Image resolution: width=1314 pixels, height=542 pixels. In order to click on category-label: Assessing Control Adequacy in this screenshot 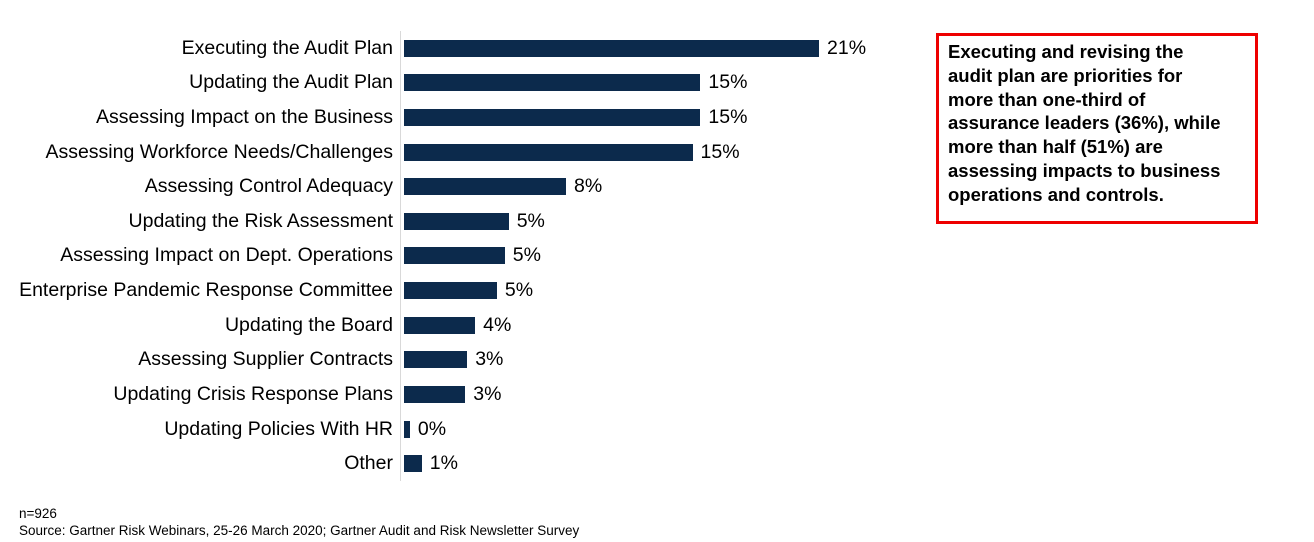, I will do `click(268, 186)`.